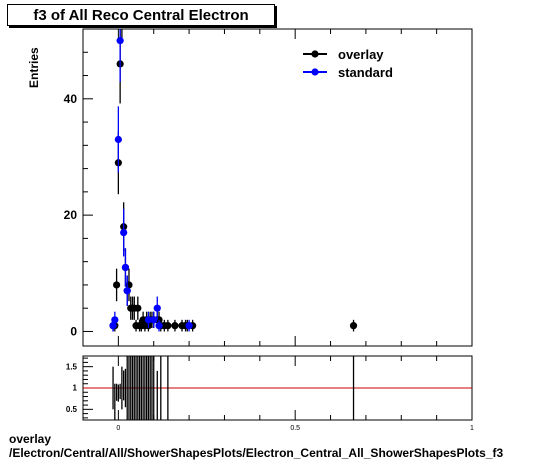 This screenshot has height=462, width=546. I want to click on ratio-plot: 0.5 1 1.5 0 0.5 1, so click(270, 393).